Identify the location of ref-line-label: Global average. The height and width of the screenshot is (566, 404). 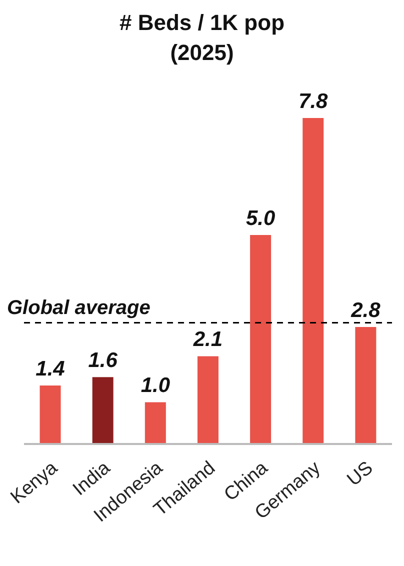
(78, 307).